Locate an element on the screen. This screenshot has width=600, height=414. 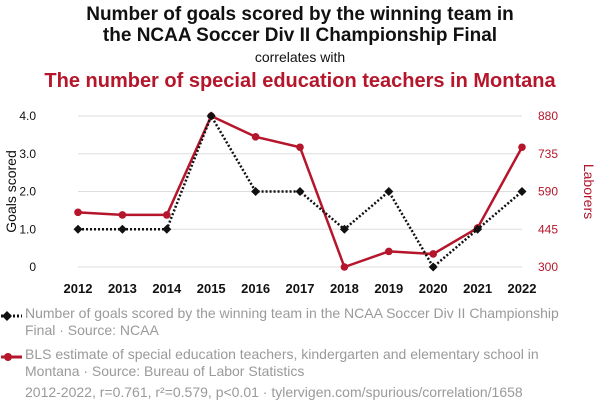
connector-text: correlates with is located at coordinates (300, 57).